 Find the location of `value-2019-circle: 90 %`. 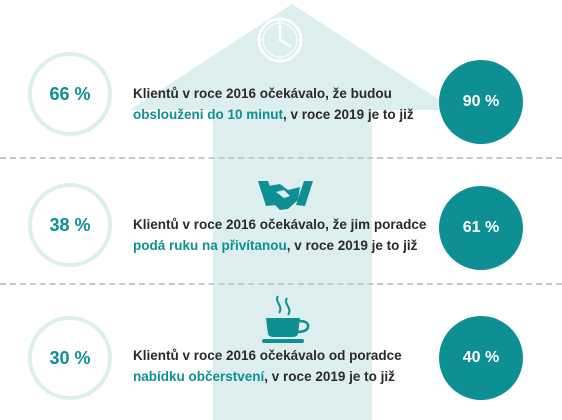

value-2019-circle: 90 % is located at coordinates (481, 102).